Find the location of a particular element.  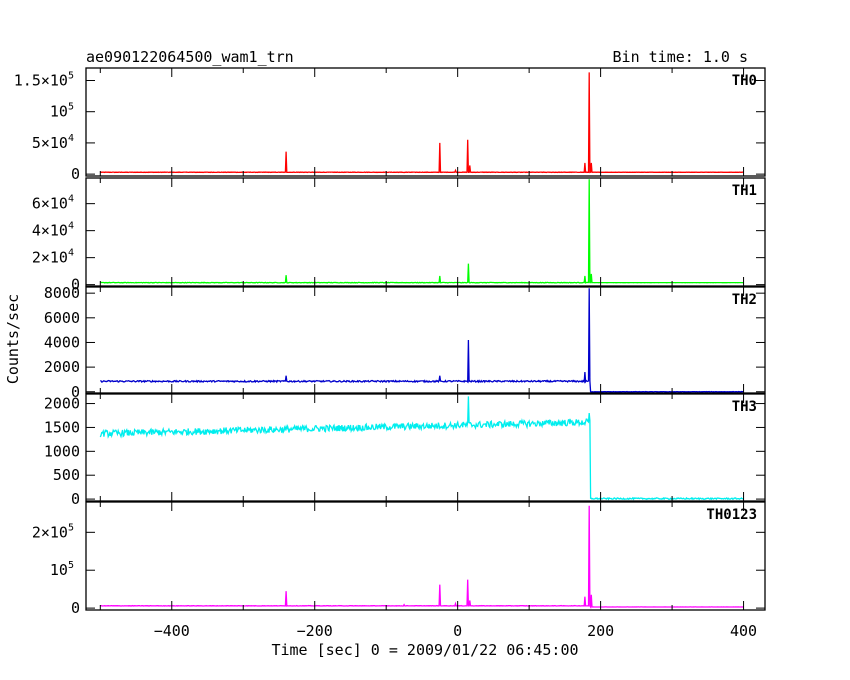

y-tick-label: 1500 is located at coordinates (62, 427).